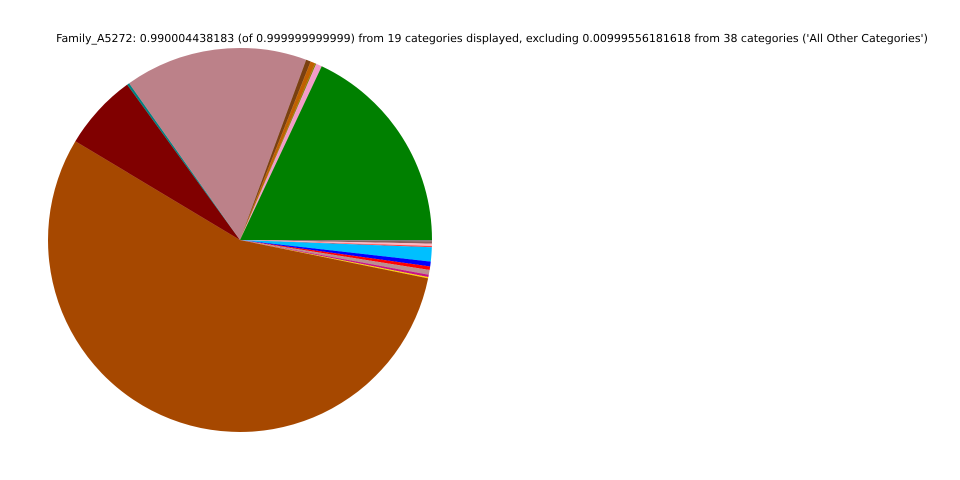 The image size is (960, 480). I want to click on text: Family_A5272: 0.990004438183 (of 0.999999999999) from 19 categories displayed, excluding 0.00999556181618 from 38 categories ('All Other Categories'), so click(492, 38).